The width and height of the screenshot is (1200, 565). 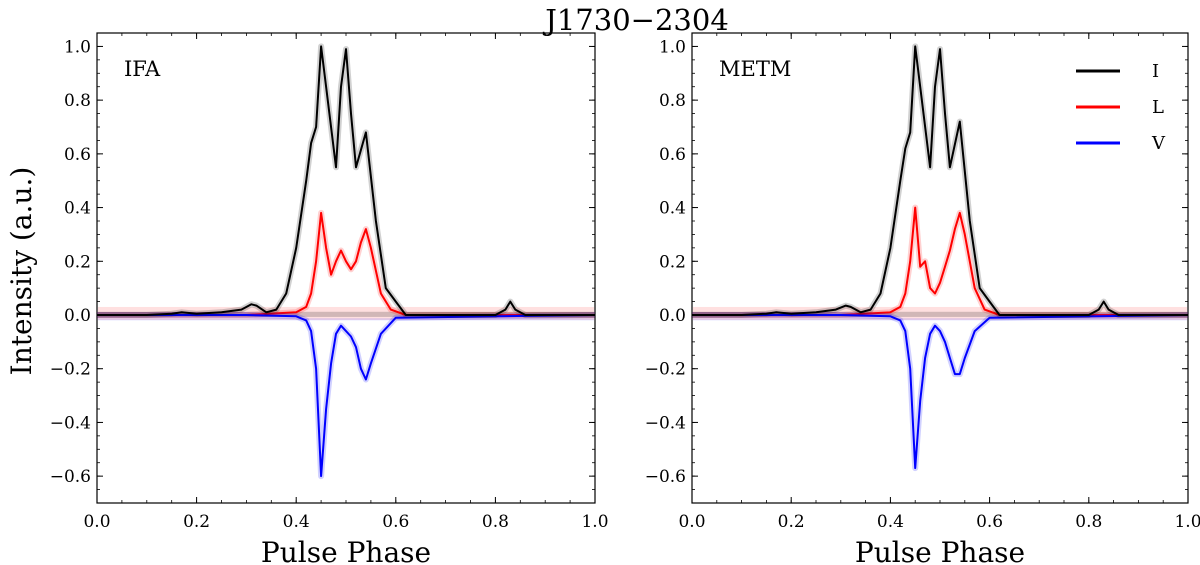 I want to click on x-axis-label-right: Pulse Phase, so click(x=940, y=550).